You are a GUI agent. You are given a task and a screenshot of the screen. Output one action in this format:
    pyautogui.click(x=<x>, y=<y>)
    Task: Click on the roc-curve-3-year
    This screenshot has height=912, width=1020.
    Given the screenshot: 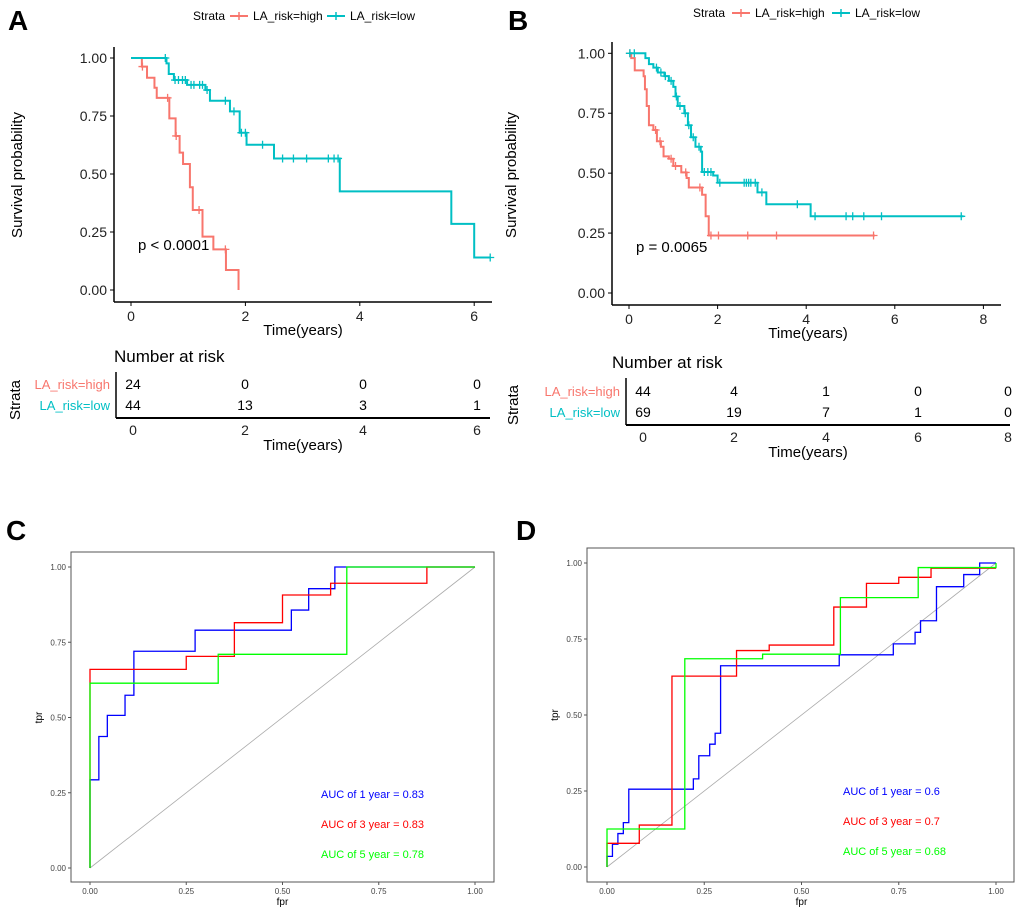 What is the action you would take?
    pyautogui.click(x=801, y=717)
    